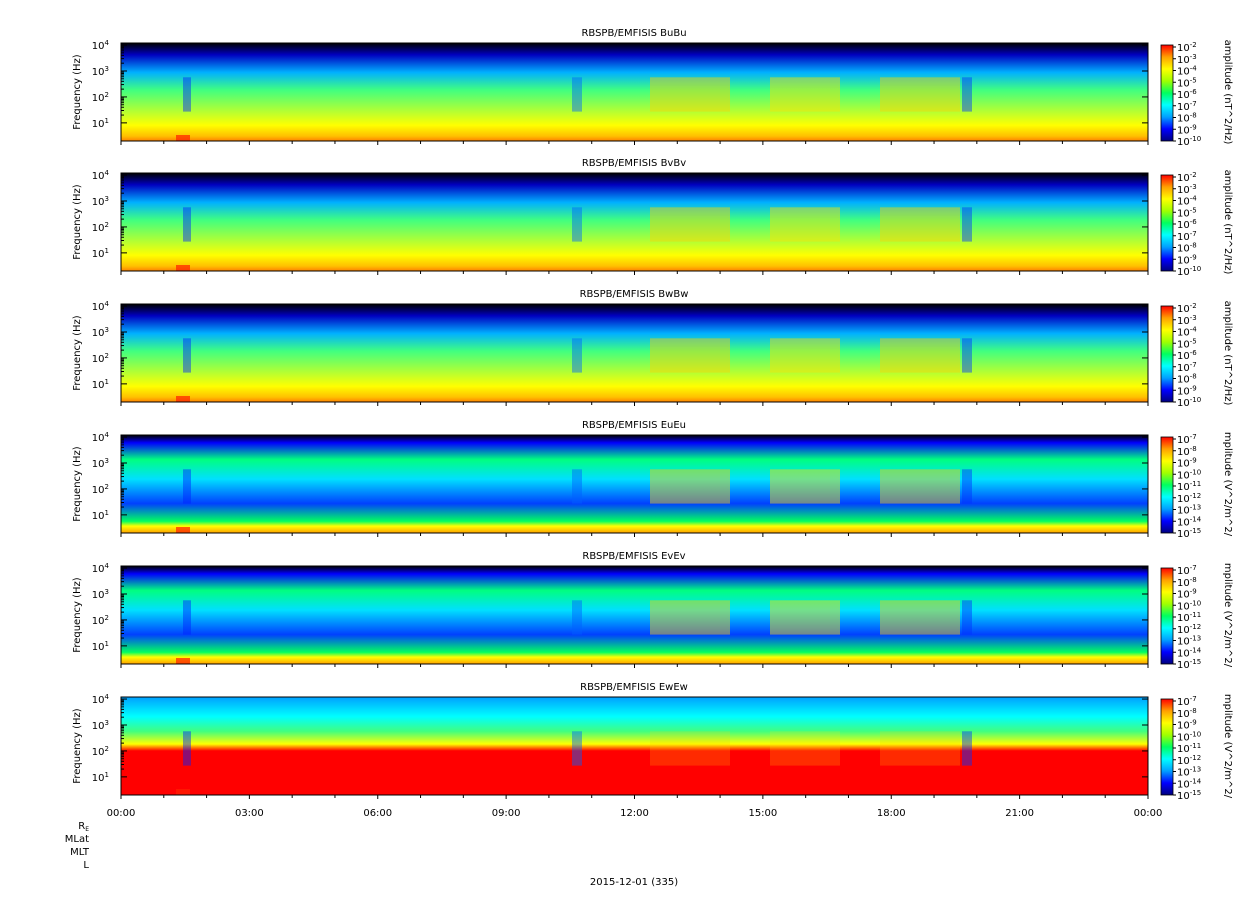  What do you see at coordinates (1167, 93) in the screenshot?
I see `colorbar-scale` at bounding box center [1167, 93].